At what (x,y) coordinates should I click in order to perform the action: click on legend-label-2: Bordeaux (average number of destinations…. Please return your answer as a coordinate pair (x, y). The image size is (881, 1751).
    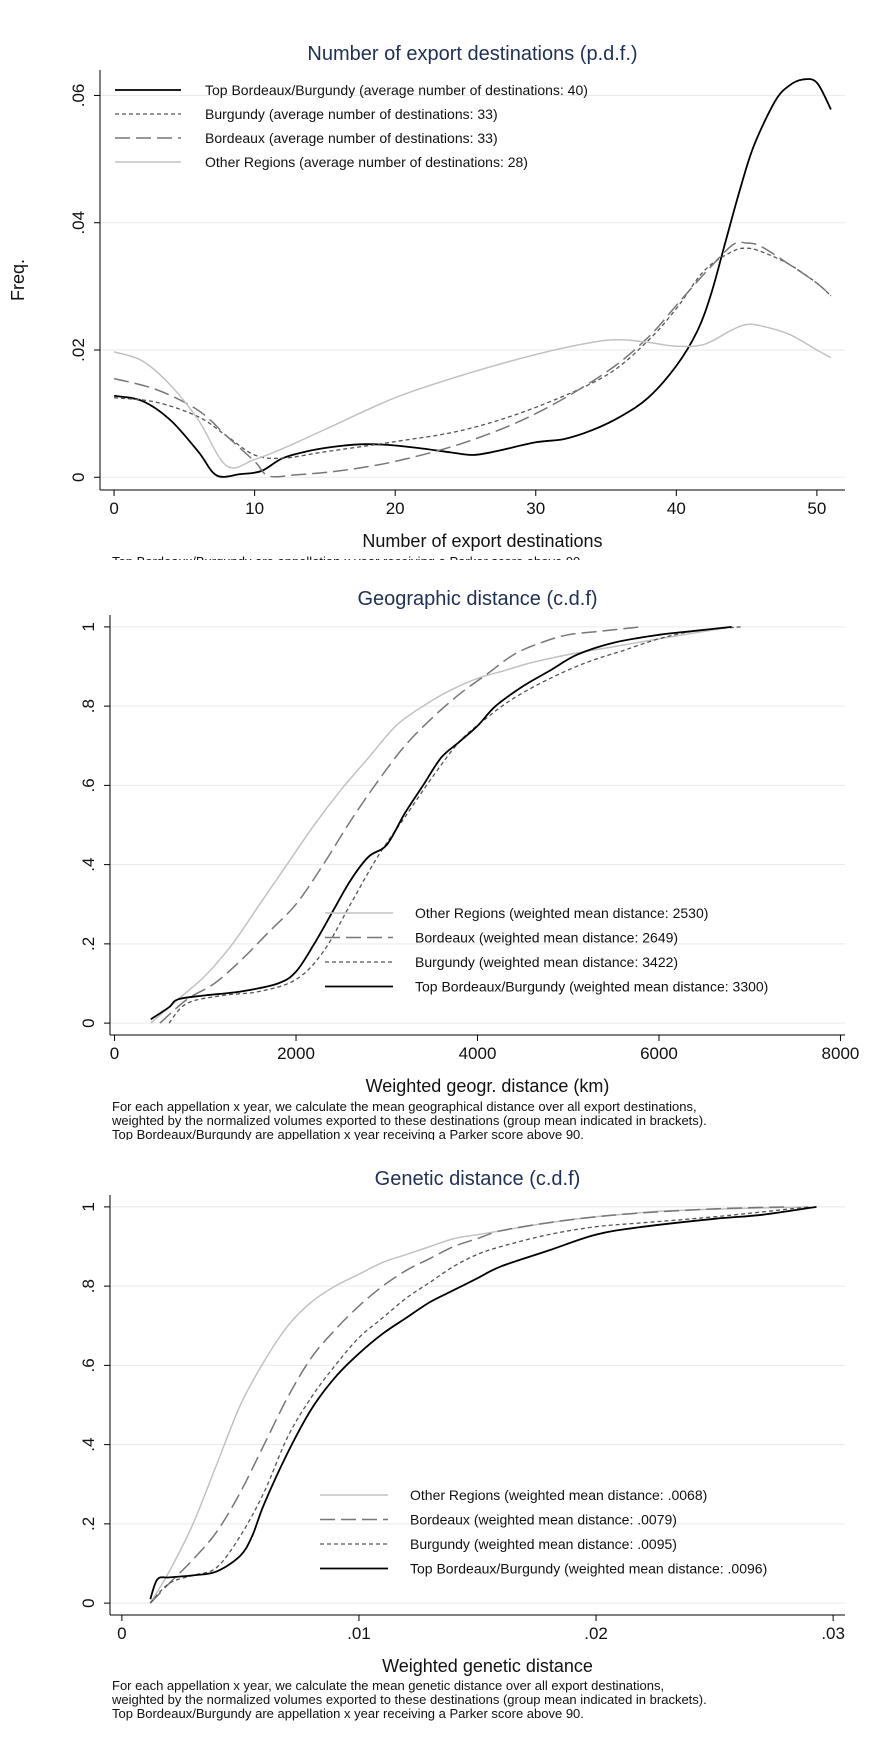
    Looking at the image, I should click on (351, 138).